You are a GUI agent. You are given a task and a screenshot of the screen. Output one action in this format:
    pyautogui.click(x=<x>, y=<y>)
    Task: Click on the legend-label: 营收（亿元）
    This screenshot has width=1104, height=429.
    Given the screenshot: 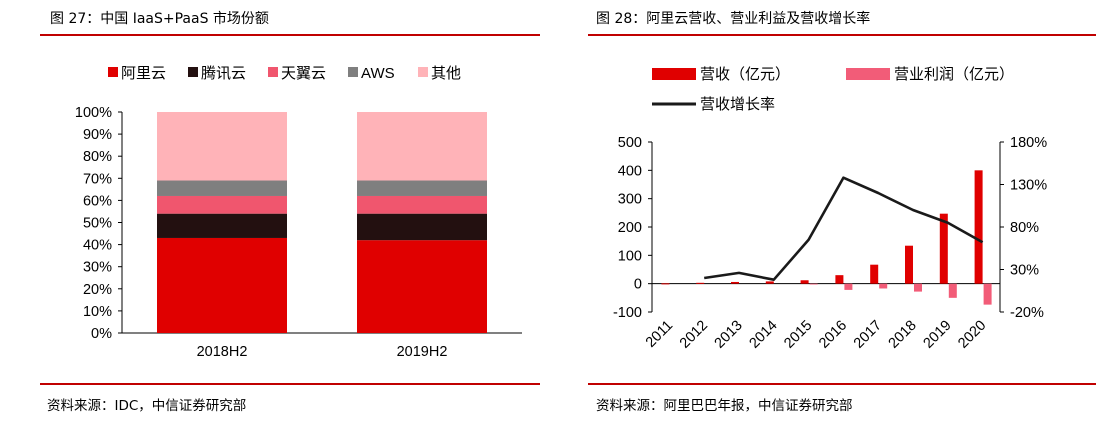 What is the action you would take?
    pyautogui.click(x=745, y=74)
    